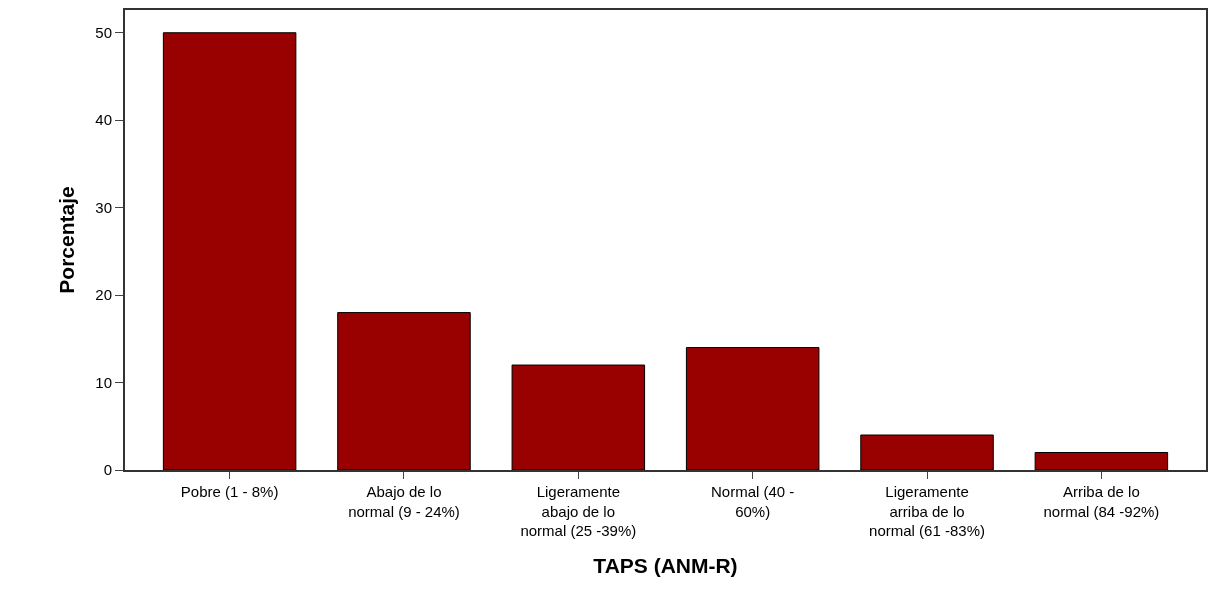 This screenshot has width=1210, height=607. Describe the element at coordinates (103, 120) in the screenshot. I see `y-tick-label: 40` at that location.